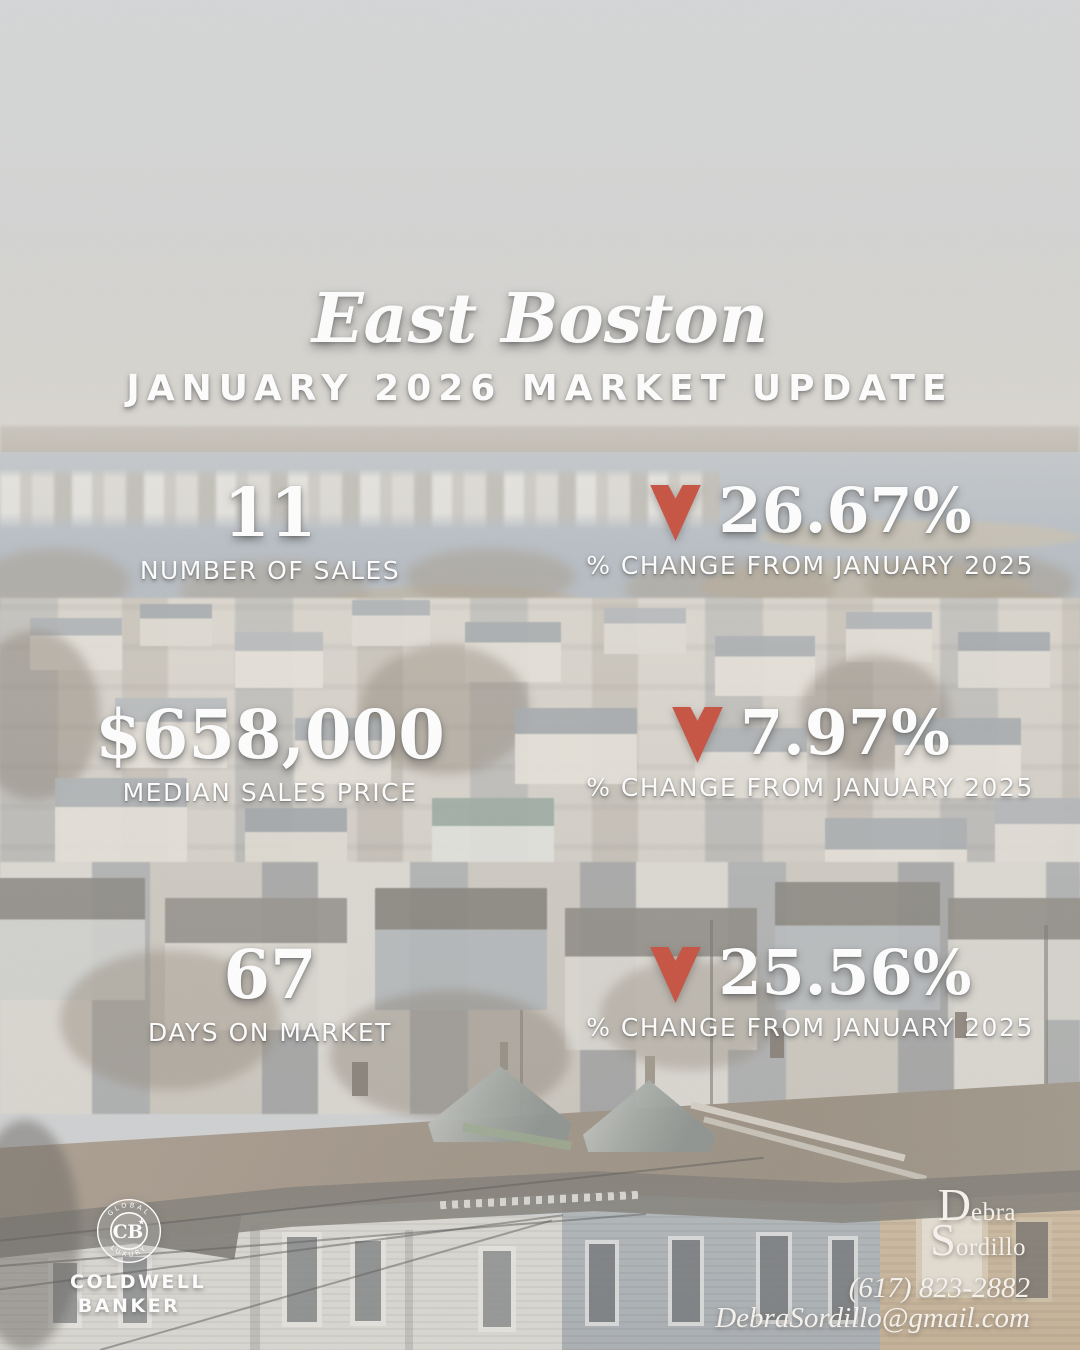 The height and width of the screenshot is (1350, 1080). I want to click on stat-change-number-of-sales: 26.67% % CHANGE FROM JANUARY 2025, so click(810, 531).